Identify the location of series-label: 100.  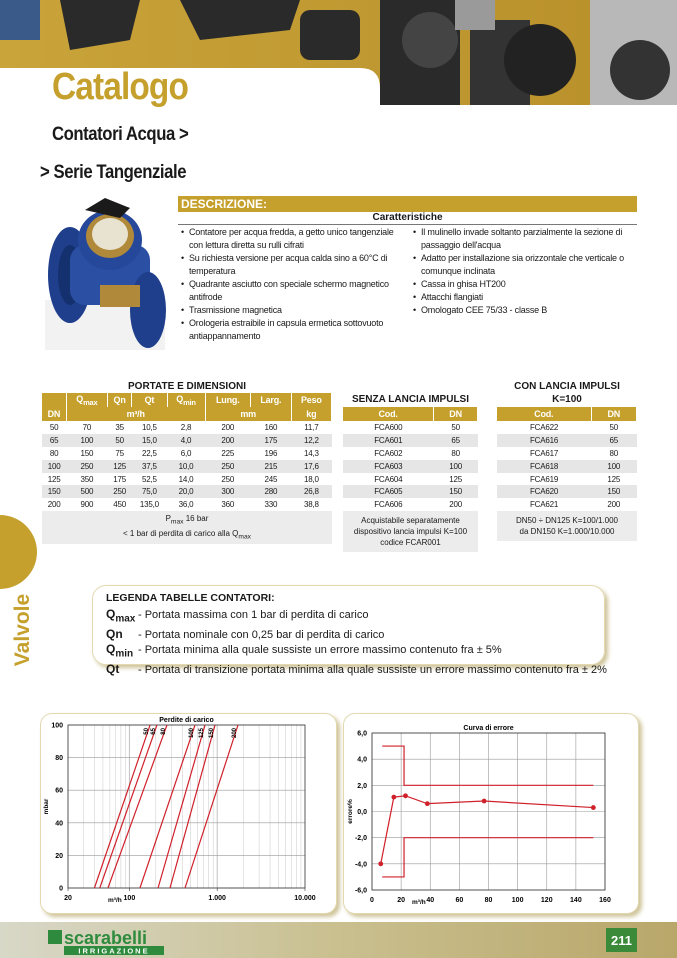
(192, 732).